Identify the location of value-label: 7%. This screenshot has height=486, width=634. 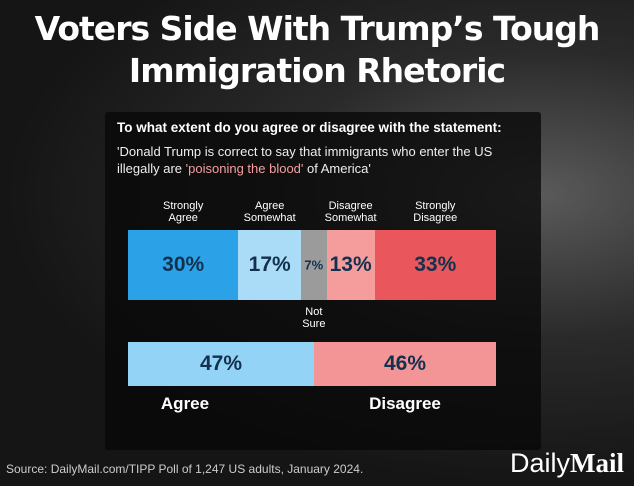
(314, 265).